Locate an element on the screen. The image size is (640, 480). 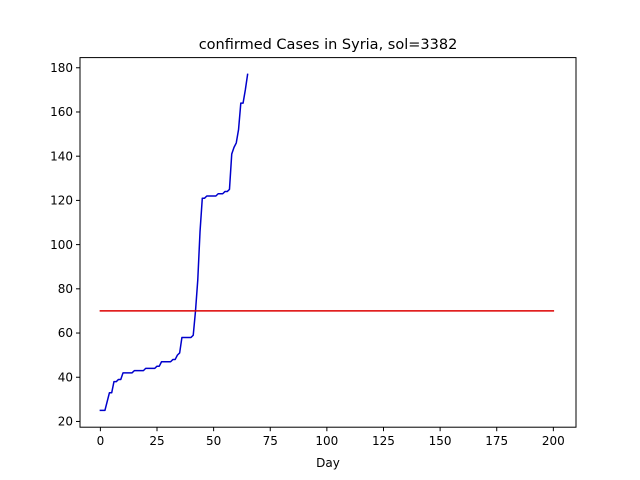
y-tick-label: 100 is located at coordinates (61, 245).